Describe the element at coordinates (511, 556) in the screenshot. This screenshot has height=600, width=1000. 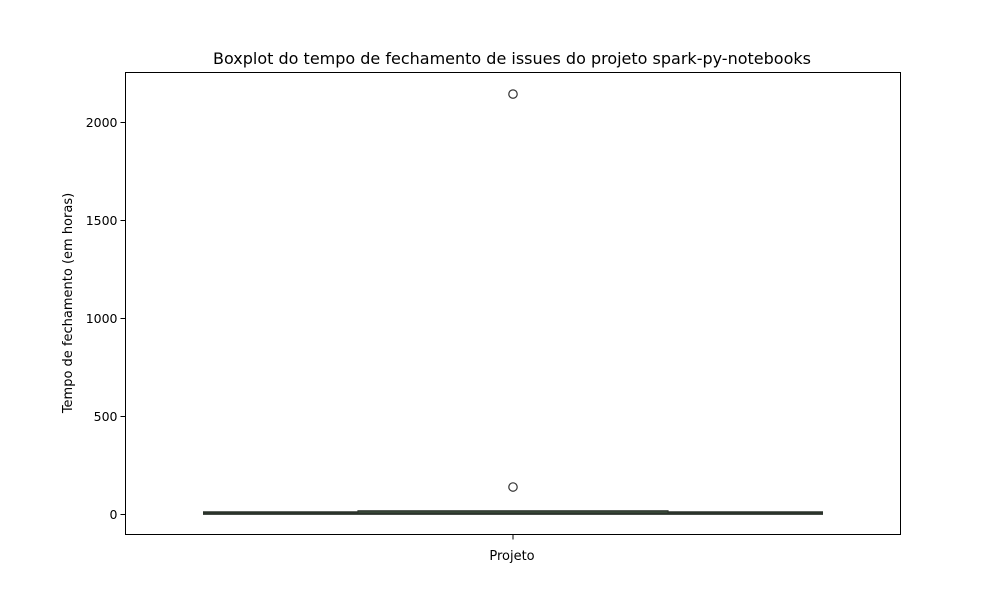
I see `x-axis-label: Projeto` at that location.